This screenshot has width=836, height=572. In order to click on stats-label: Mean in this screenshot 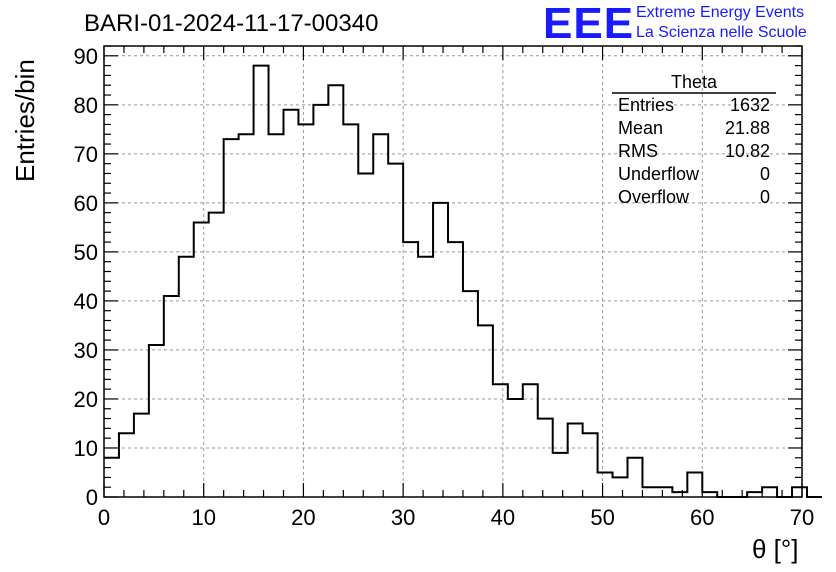, I will do `click(640, 128)`.